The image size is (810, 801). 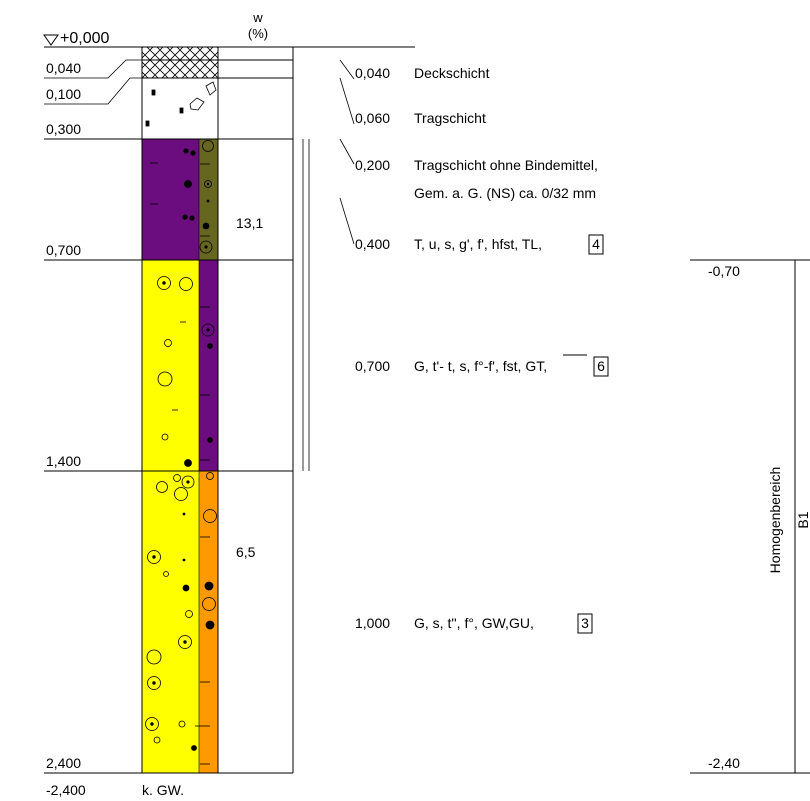 What do you see at coordinates (506, 165) in the screenshot?
I see `layer-description: Tragschicht ohne Bindemittel,` at bounding box center [506, 165].